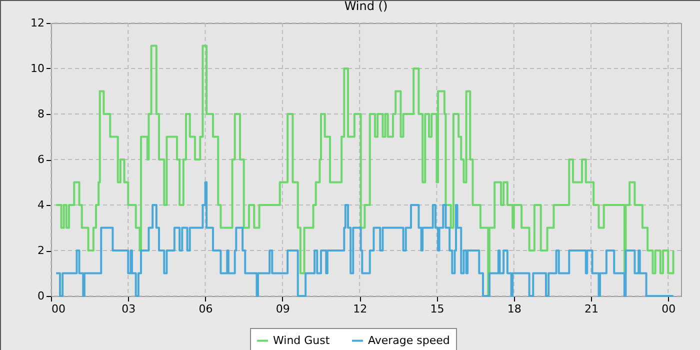 This screenshot has width=700, height=350. What do you see at coordinates (301, 340) in the screenshot?
I see `legend-label: Wind Gust` at bounding box center [301, 340].